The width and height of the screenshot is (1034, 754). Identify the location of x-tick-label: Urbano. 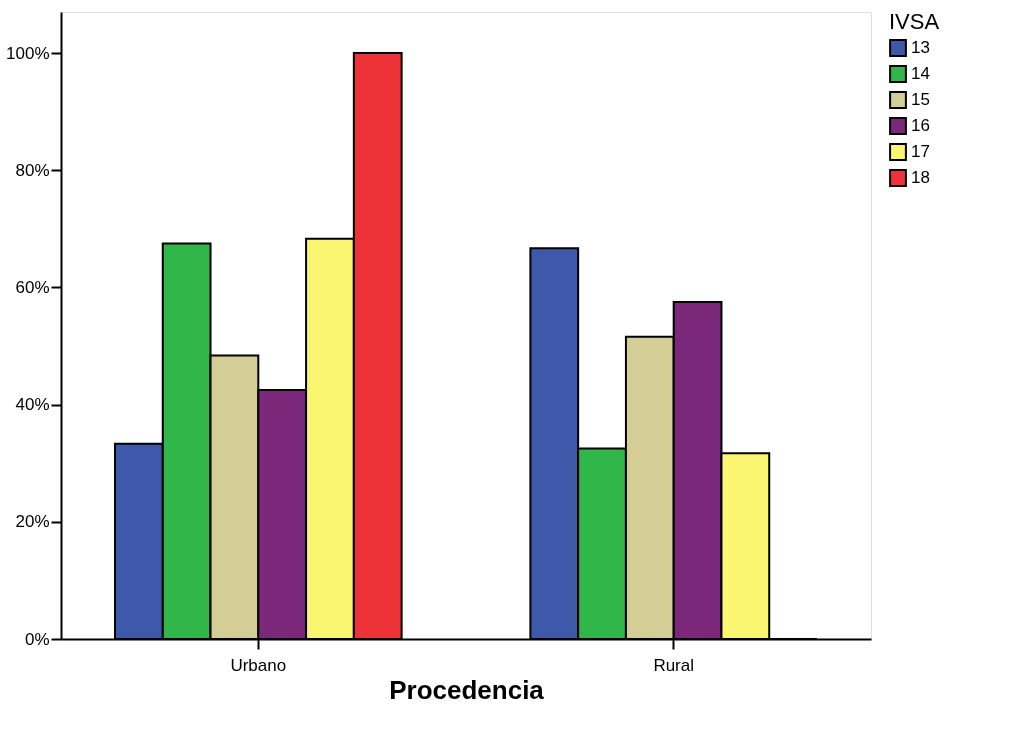
(258, 665).